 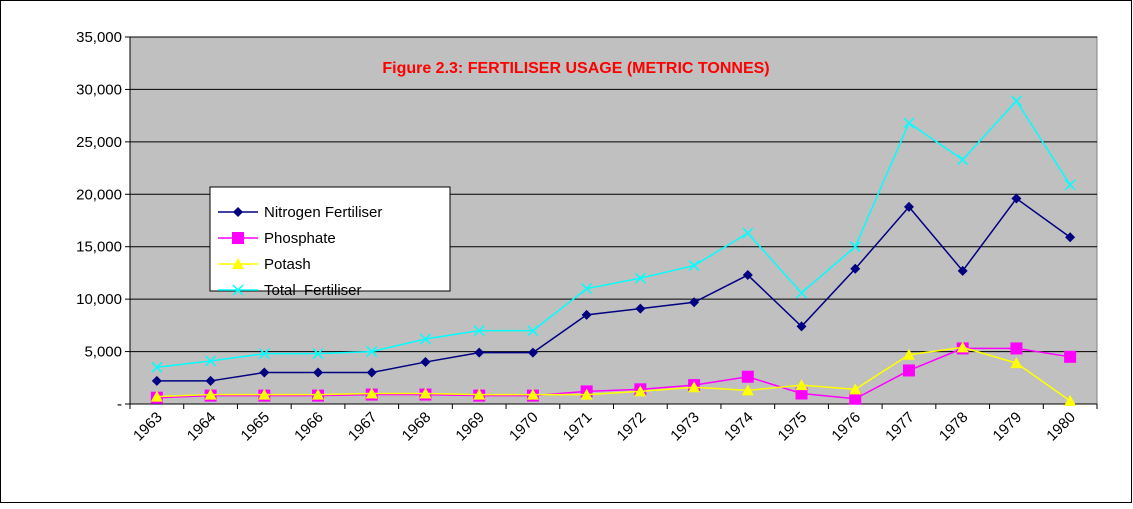 I want to click on y-tick-label: 5,000, so click(x=103, y=352).